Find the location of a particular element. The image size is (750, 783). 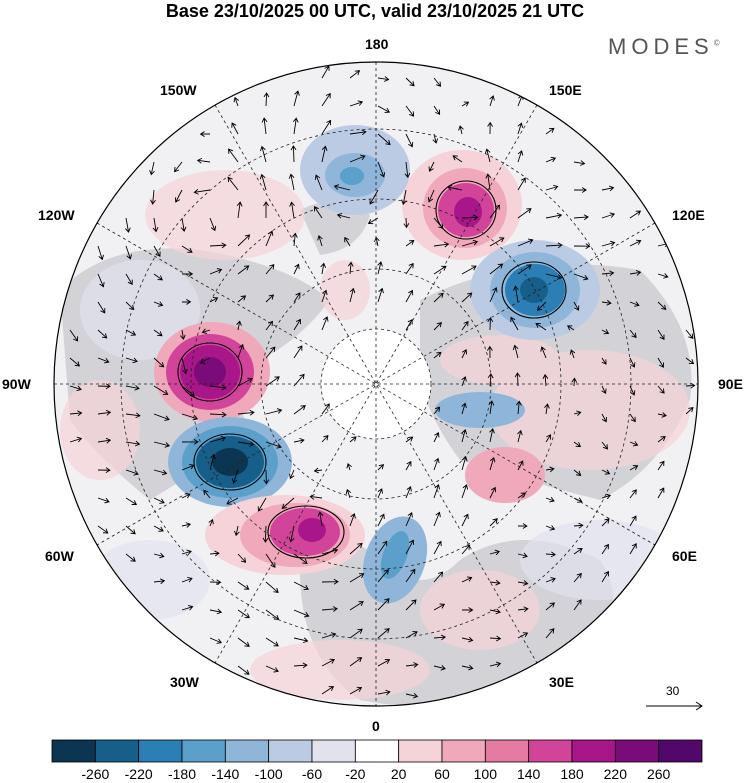

colorbar-tick-label: 260 is located at coordinates (658, 774).